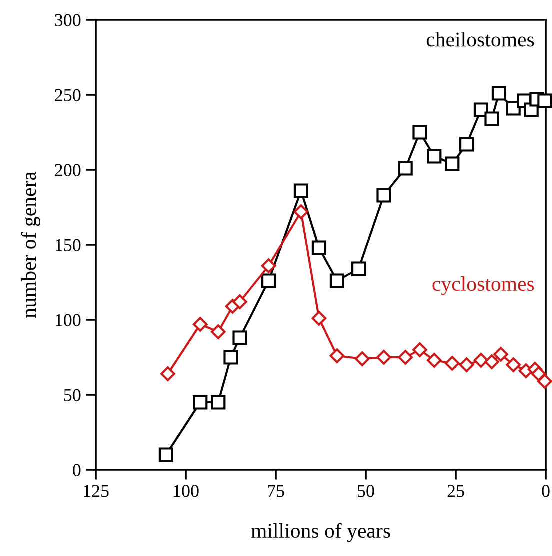 The height and width of the screenshot is (556, 552). I want to click on y-axis-title: number of genera, so click(30, 245).